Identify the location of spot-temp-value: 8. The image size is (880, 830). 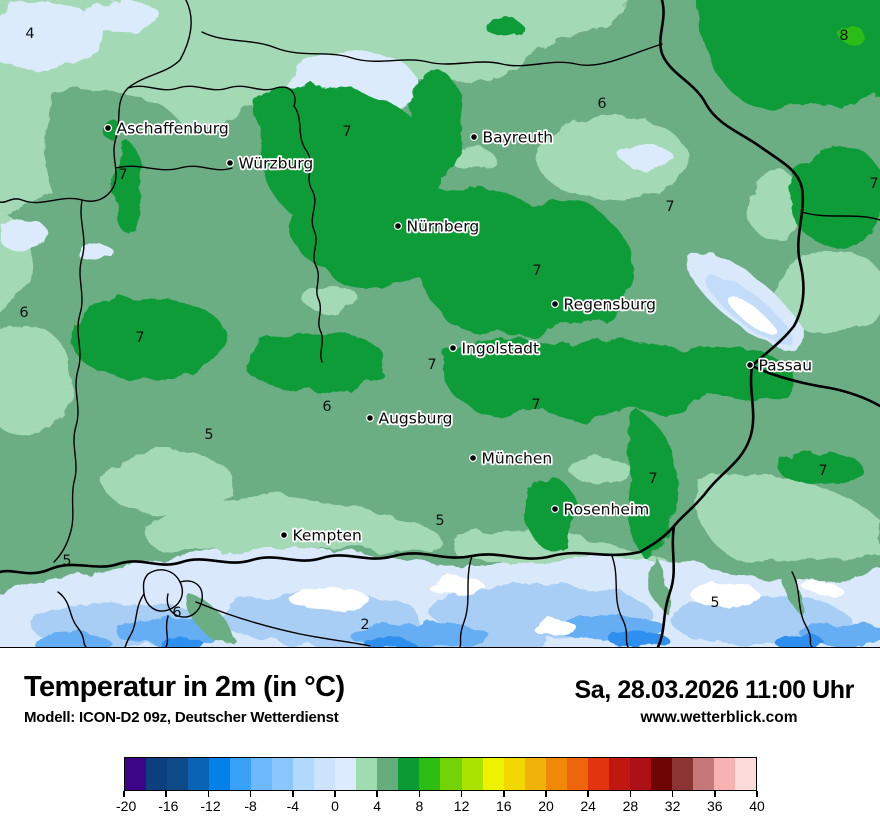
(843, 36).